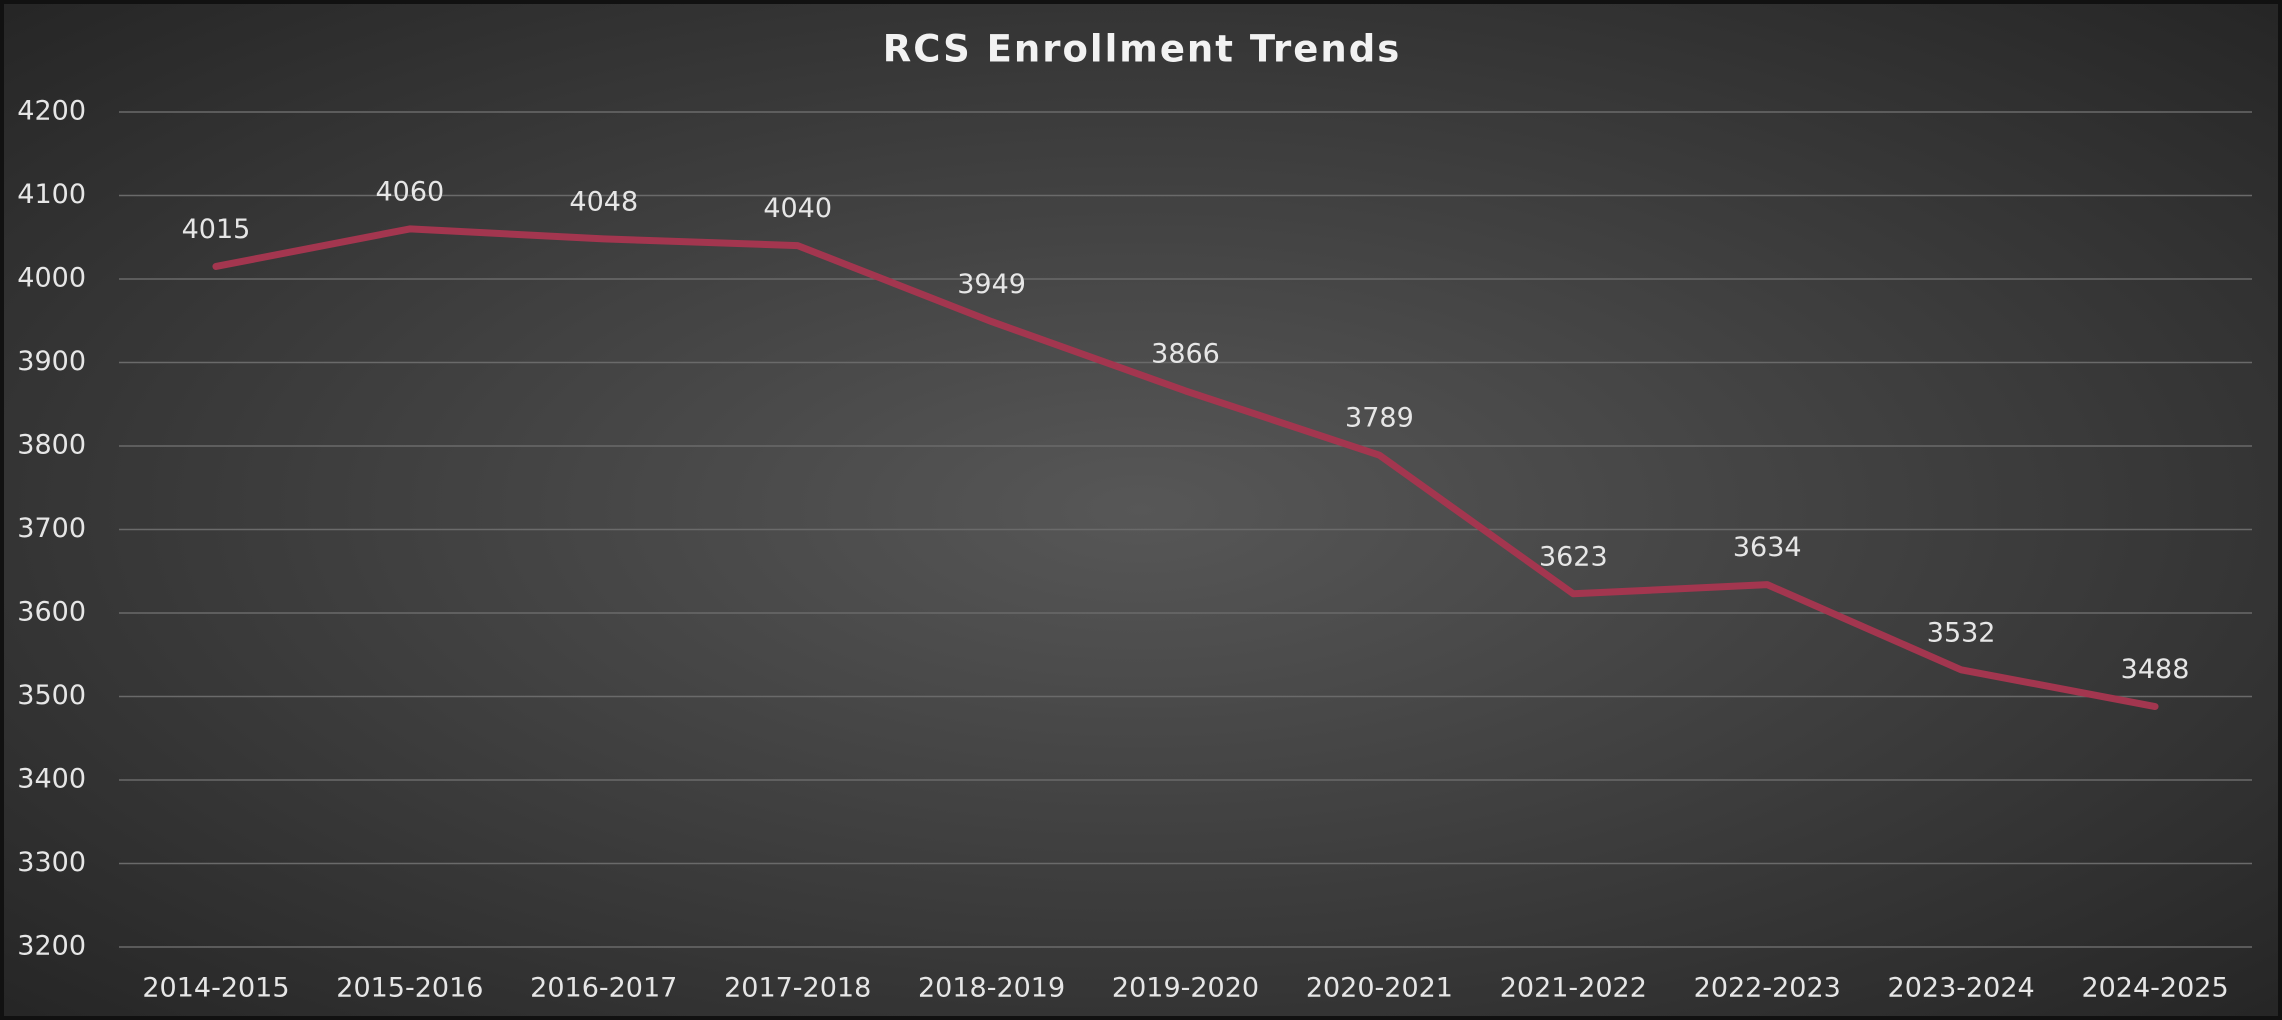 This screenshot has width=2282, height=1020. Describe the element at coordinates (1185, 988) in the screenshot. I see `x-tick-label: 2019-2020` at that location.